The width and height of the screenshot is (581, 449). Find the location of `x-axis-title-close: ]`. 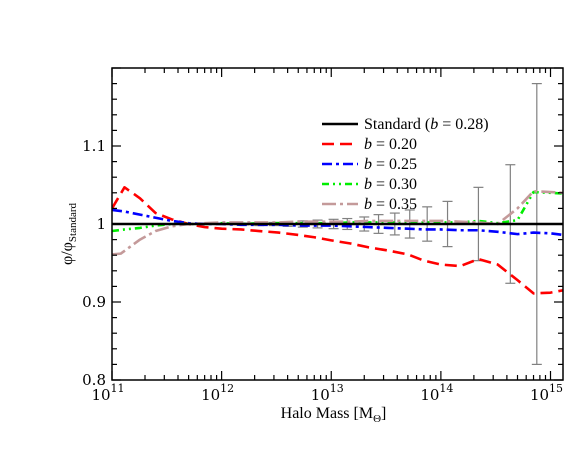

x-axis-title-close: ] is located at coordinates (383, 413).